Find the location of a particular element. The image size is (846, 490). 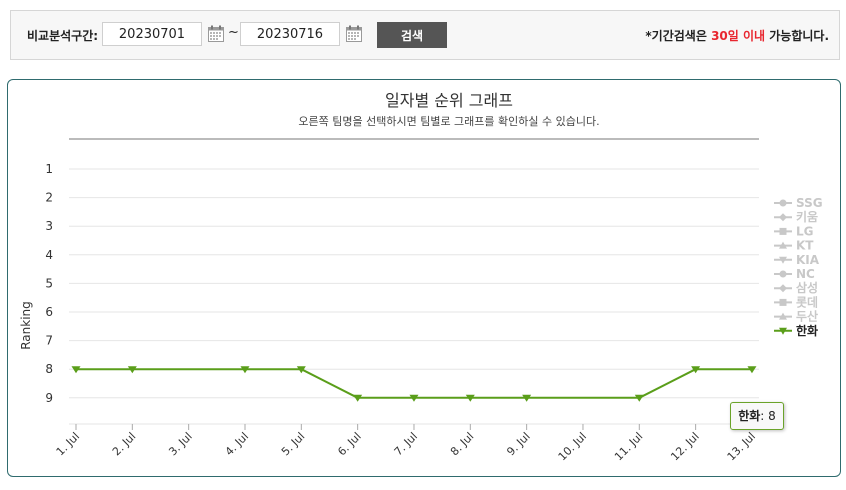

legend-item: KIA is located at coordinates (808, 260).